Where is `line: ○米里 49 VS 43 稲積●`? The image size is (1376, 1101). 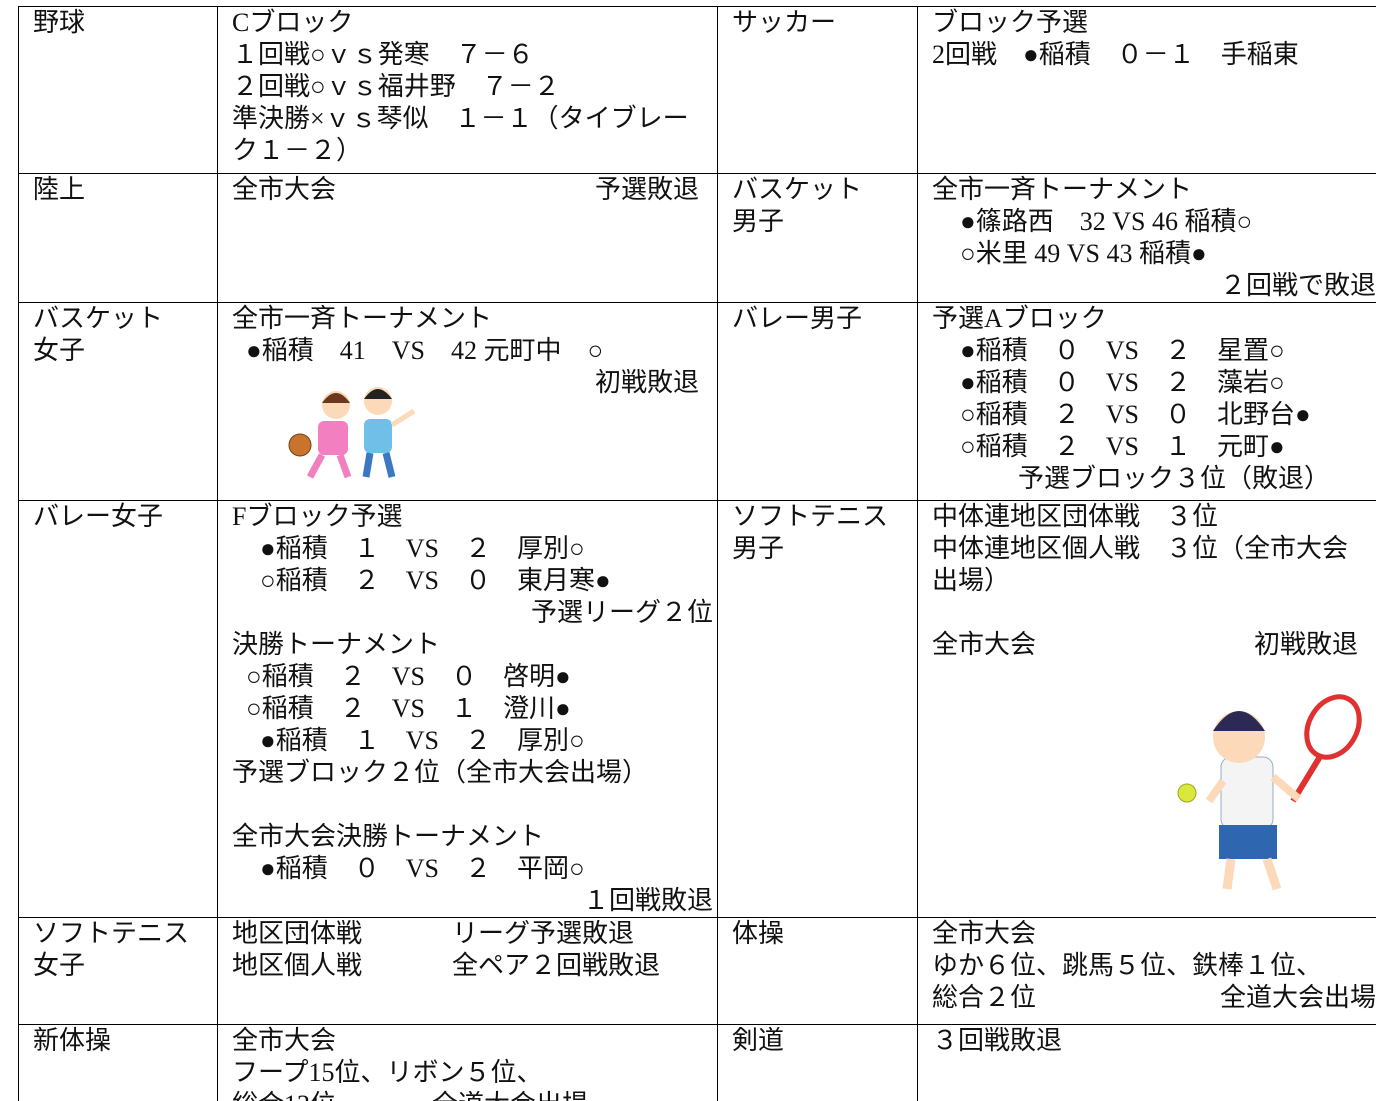
line: ○米里 49 VS 43 稲積● is located at coordinates (1083, 253).